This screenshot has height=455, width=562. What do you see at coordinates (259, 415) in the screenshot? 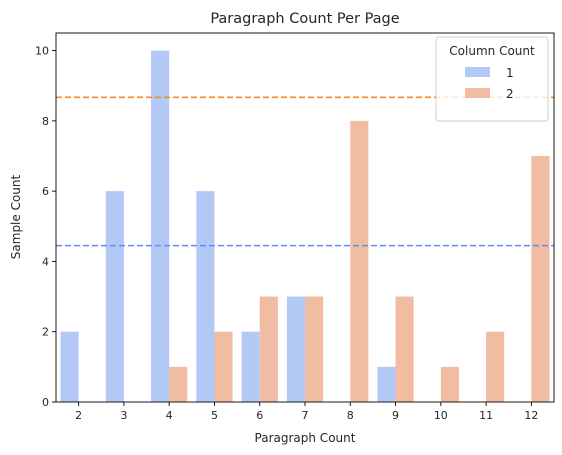
I see `x-tick-label: 6` at bounding box center [259, 415].